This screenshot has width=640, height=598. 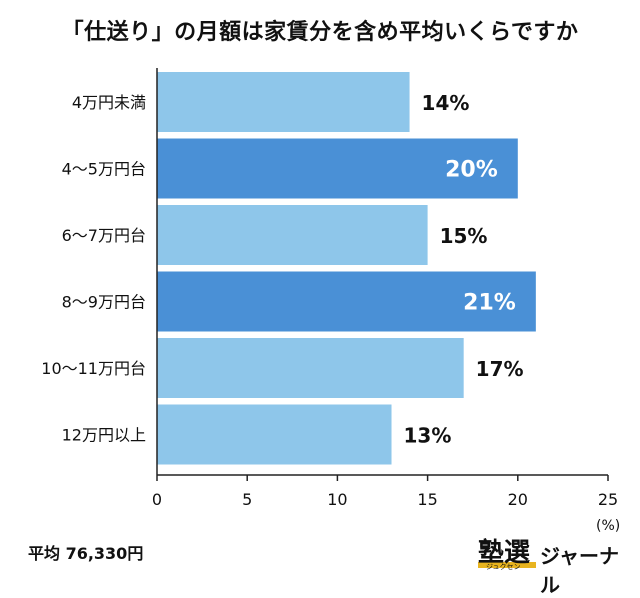 I want to click on category-label: 4万円未満, so click(x=109, y=102).